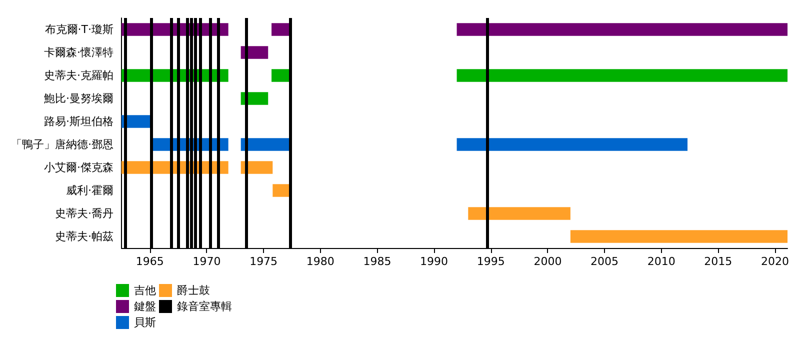 Image resolution: width=800 pixels, height=345 pixels. I want to click on x-tick-label: 2015, so click(718, 261).